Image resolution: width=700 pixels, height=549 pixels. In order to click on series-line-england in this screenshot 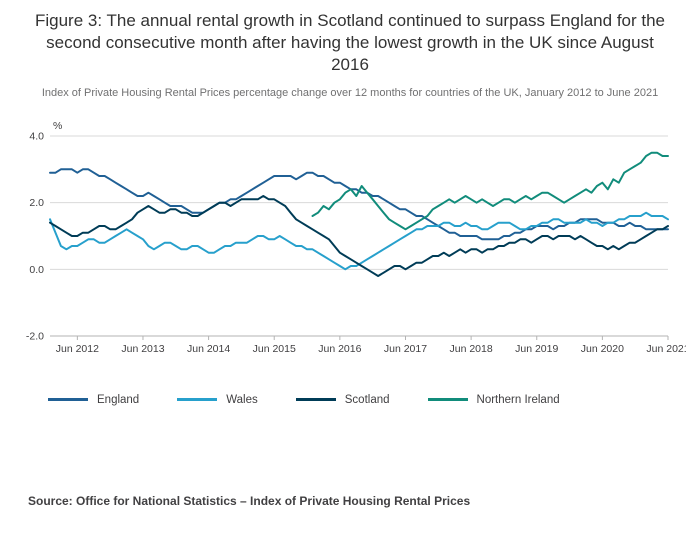, I will do `click(359, 203)`.